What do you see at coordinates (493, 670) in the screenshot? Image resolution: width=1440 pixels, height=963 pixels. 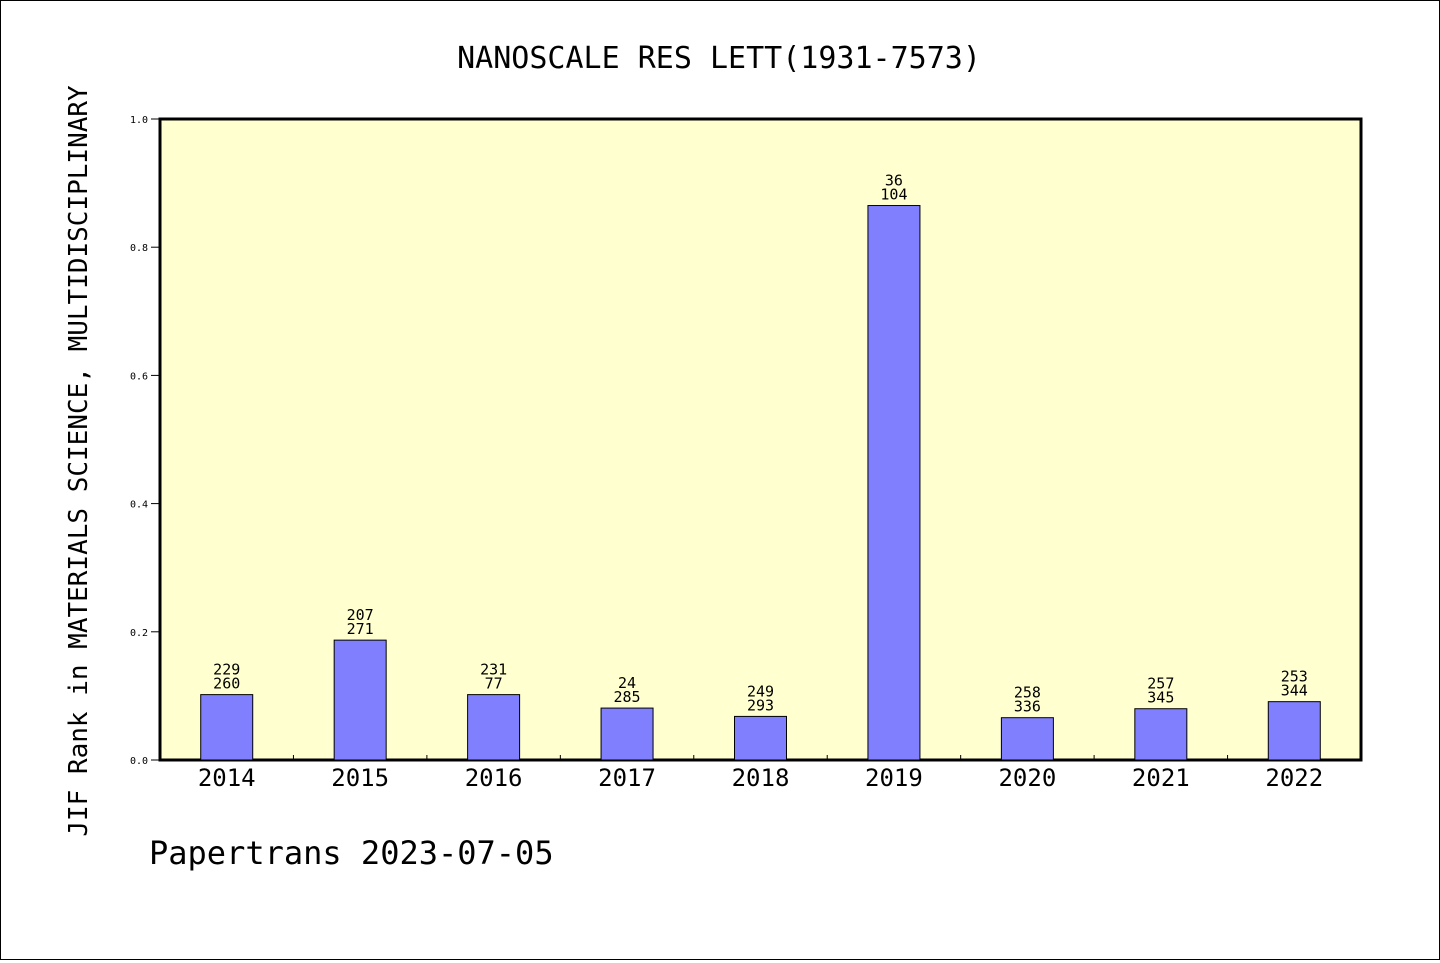 I see `bar-label-top: 231` at bounding box center [493, 670].